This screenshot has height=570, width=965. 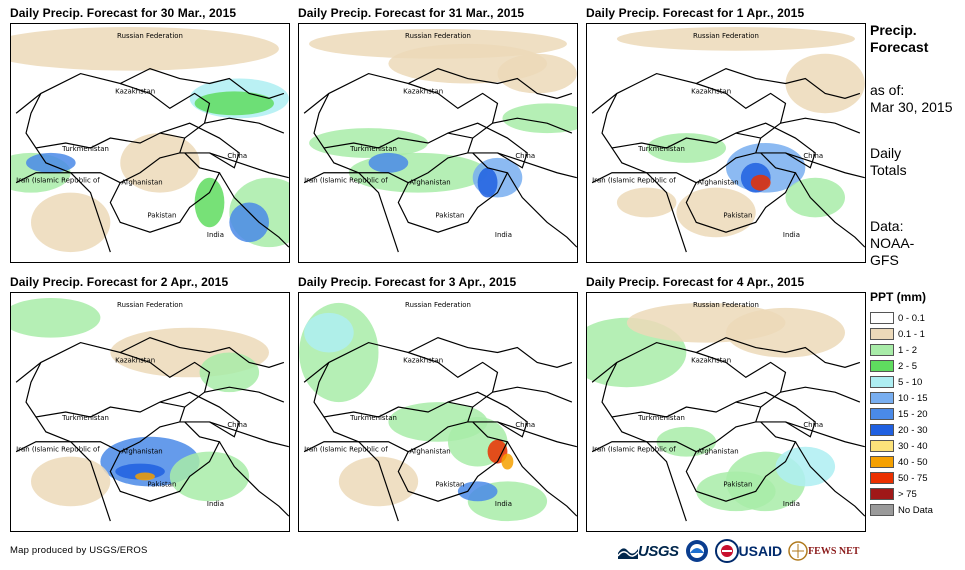 I want to click on legend-item: 20 - 30, so click(x=901, y=430).